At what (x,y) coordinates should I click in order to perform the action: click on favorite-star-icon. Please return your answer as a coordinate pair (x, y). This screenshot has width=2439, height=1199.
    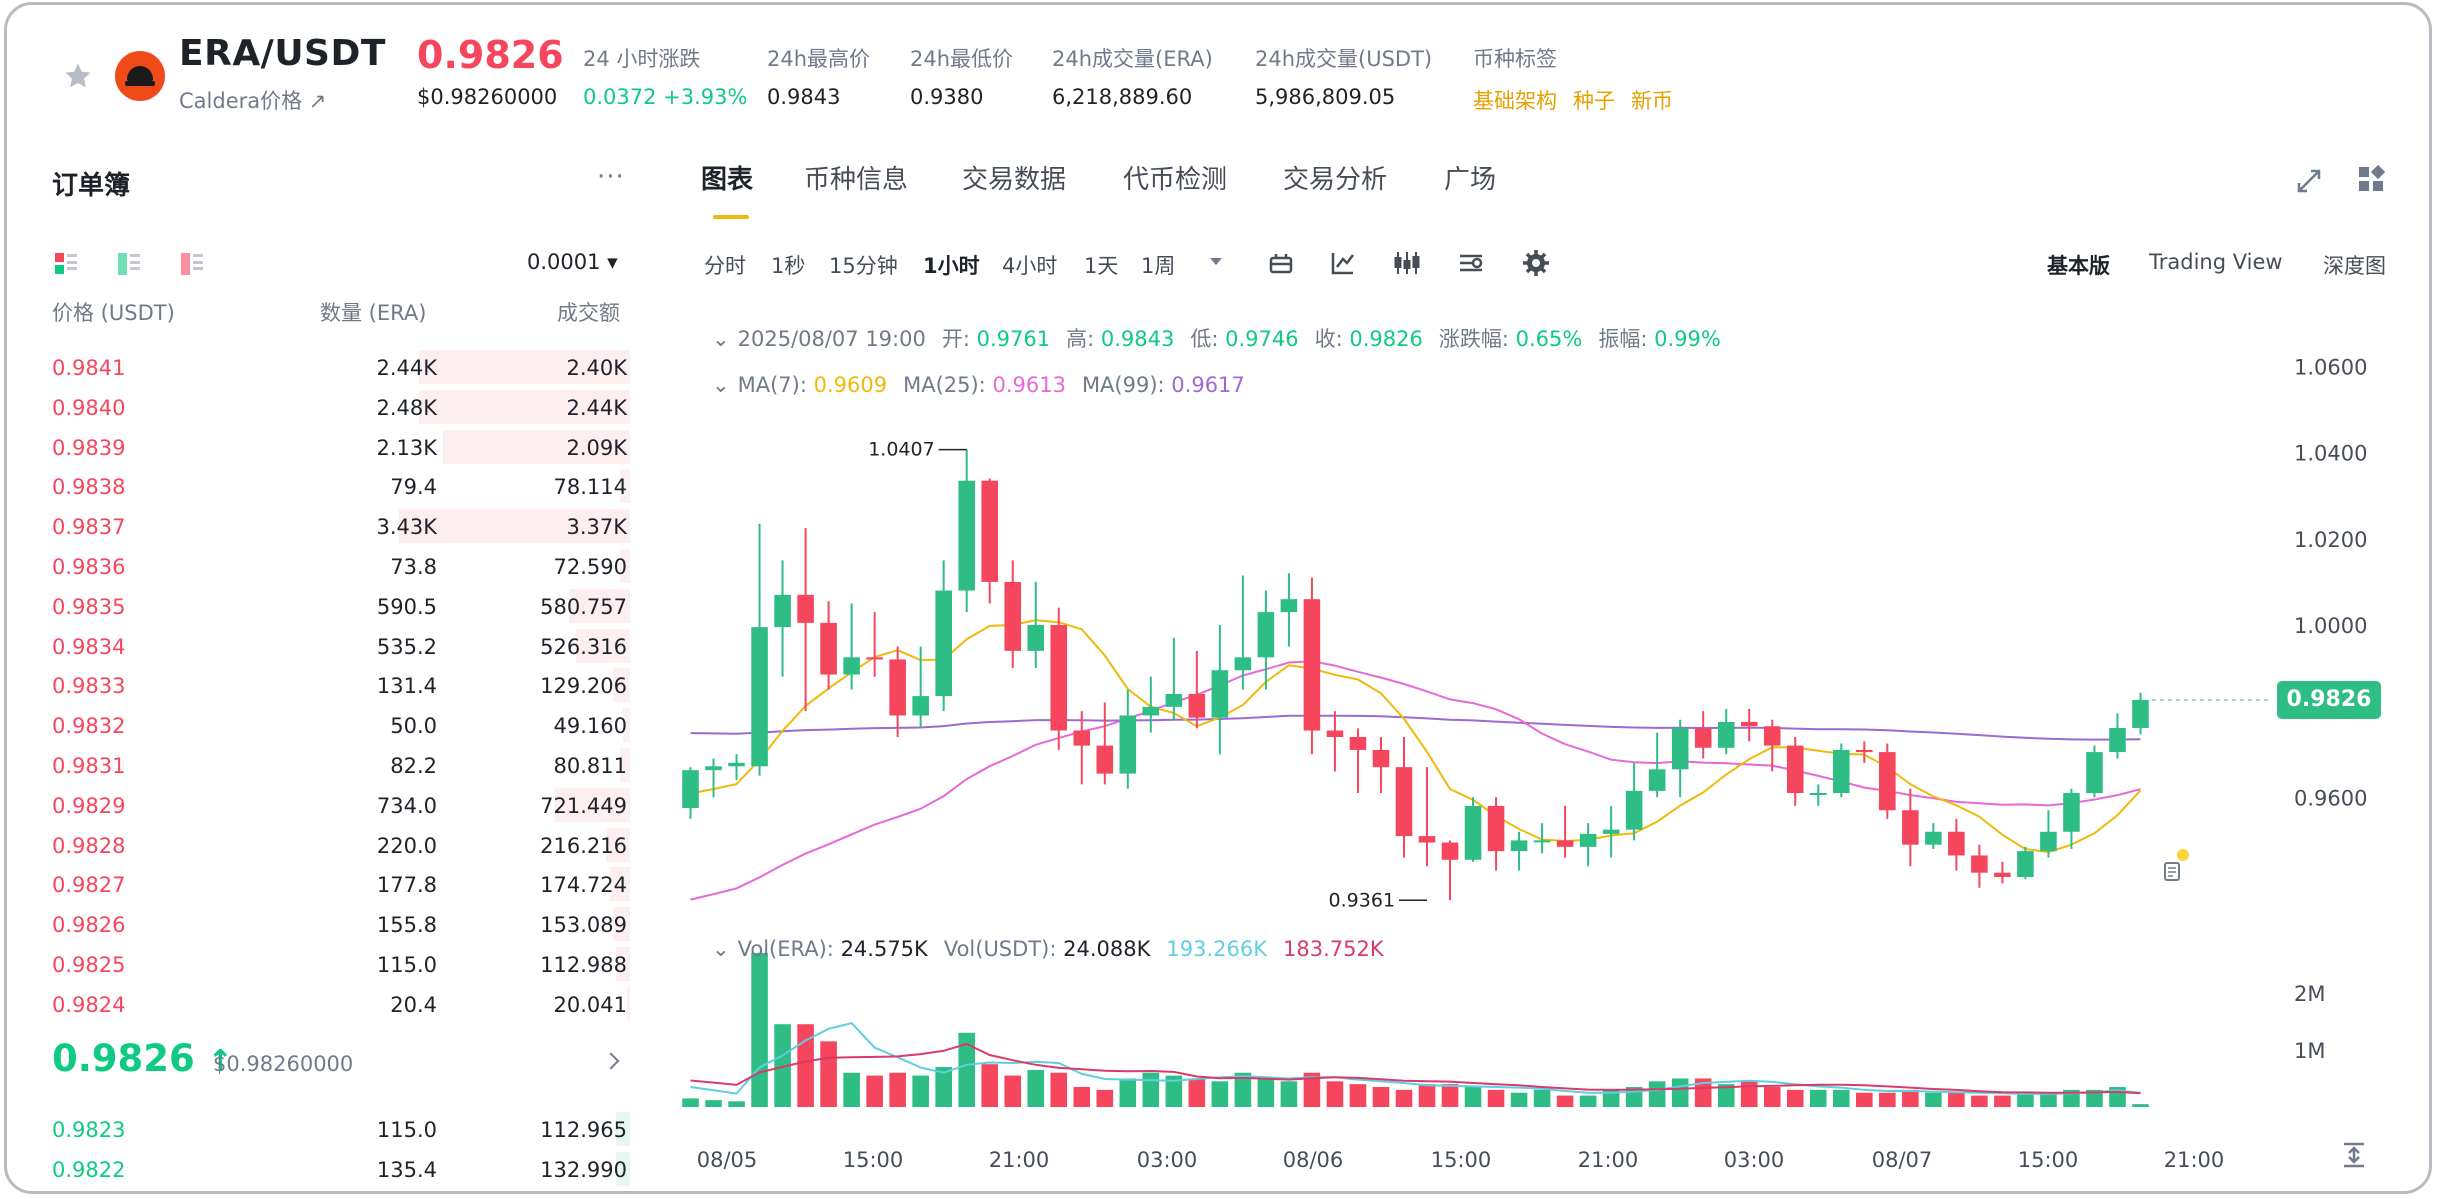
    Looking at the image, I should click on (78, 76).